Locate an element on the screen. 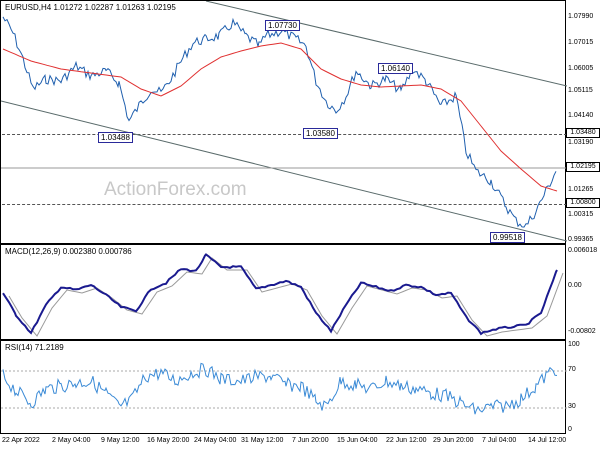  x-axis-label: 7 Jul 04:00 is located at coordinates (499, 440).